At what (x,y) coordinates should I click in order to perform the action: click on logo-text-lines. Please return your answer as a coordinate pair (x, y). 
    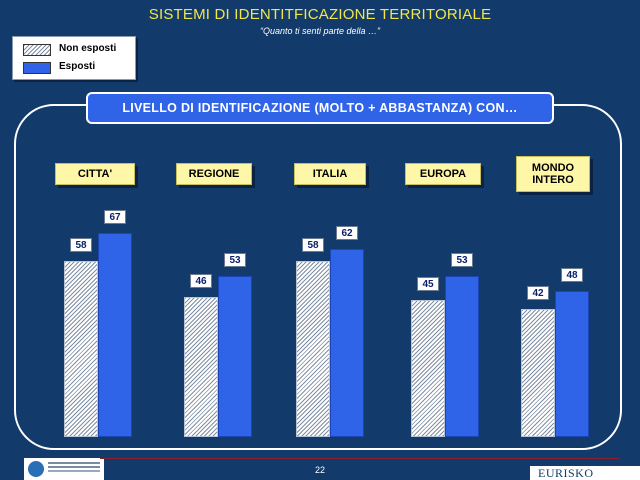
    Looking at the image, I should click on (74, 463).